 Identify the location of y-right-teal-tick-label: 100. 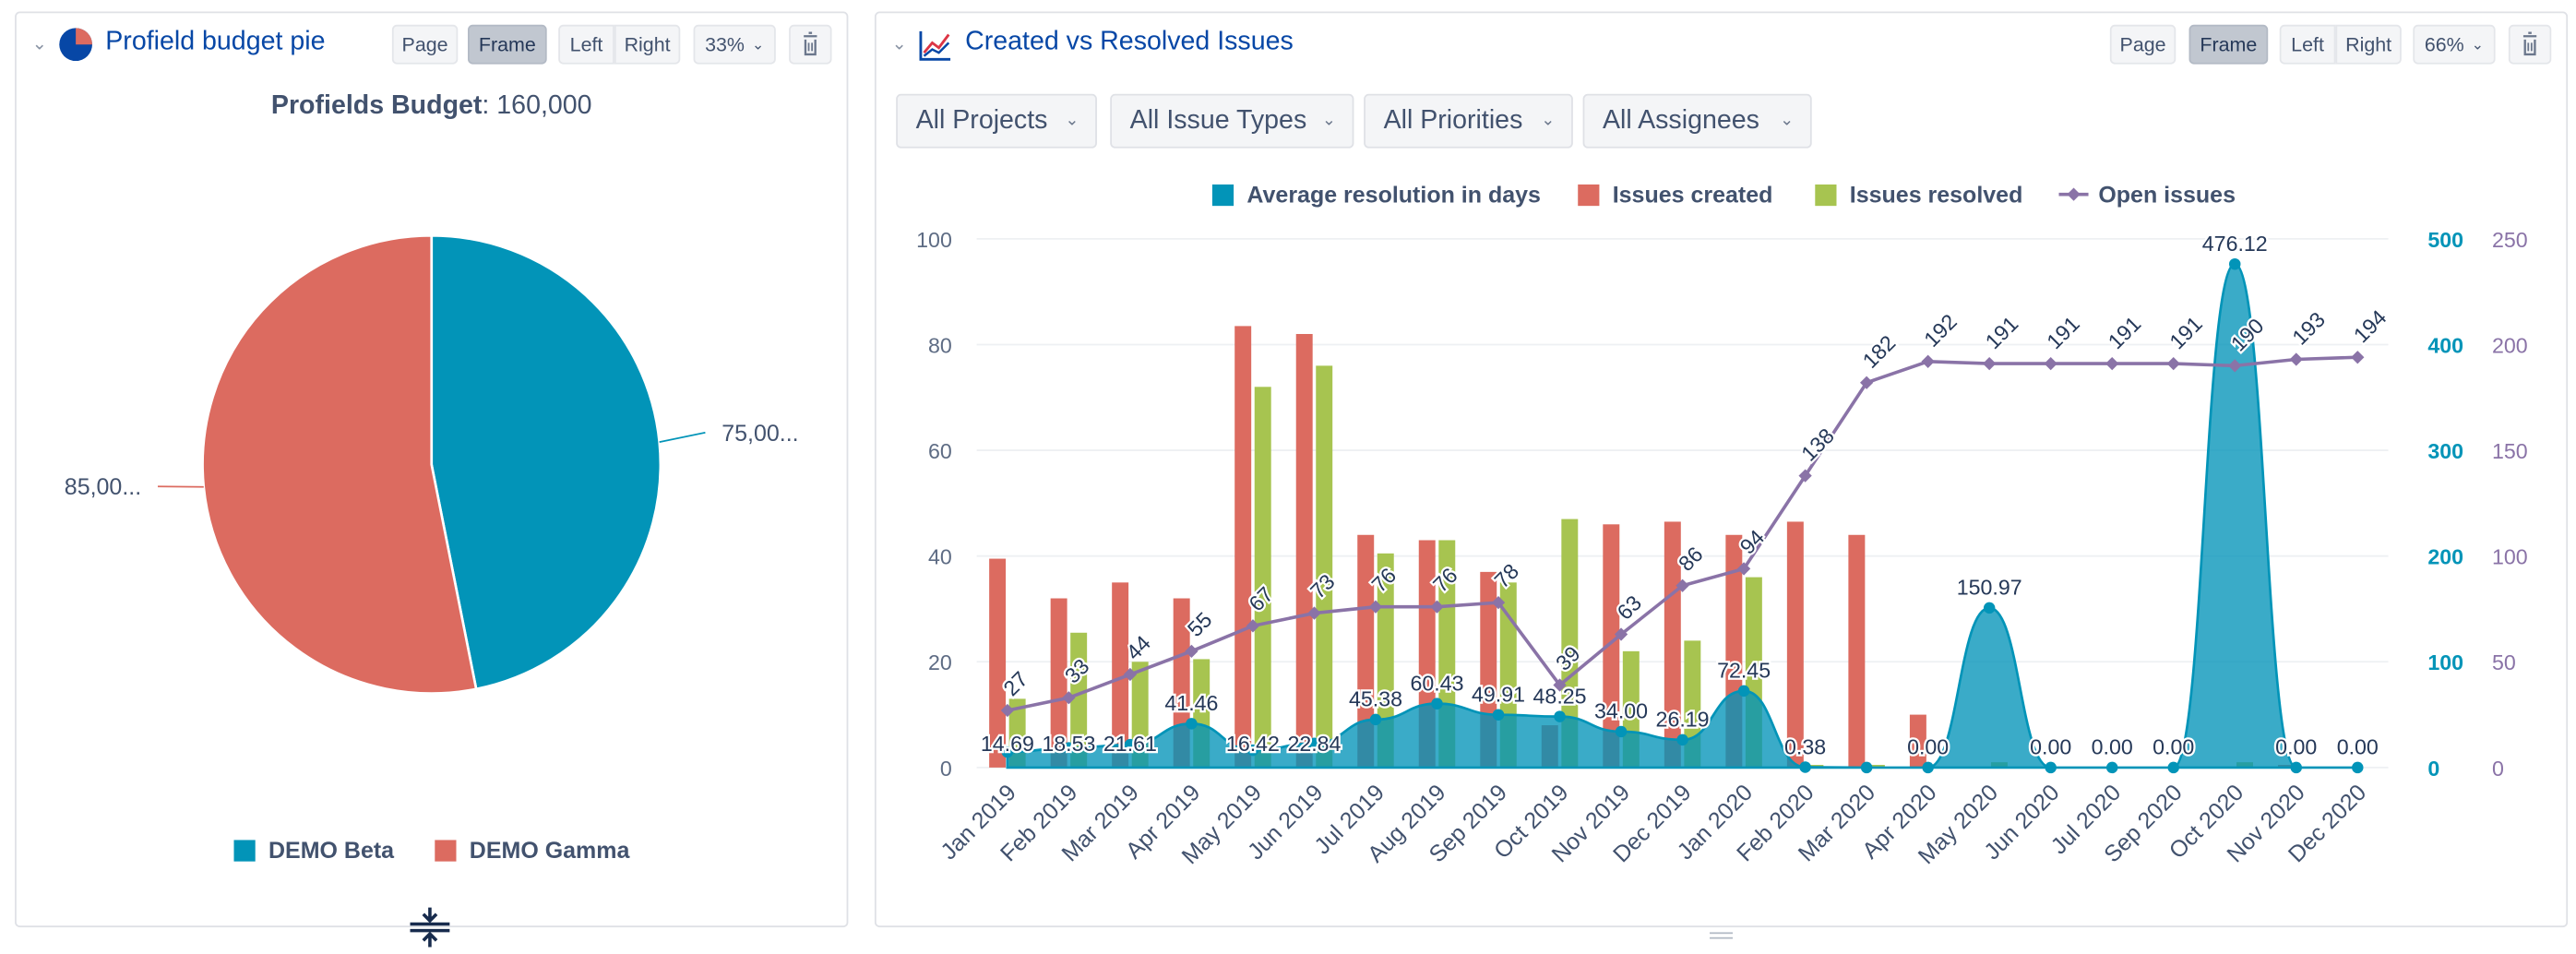
(2445, 662).